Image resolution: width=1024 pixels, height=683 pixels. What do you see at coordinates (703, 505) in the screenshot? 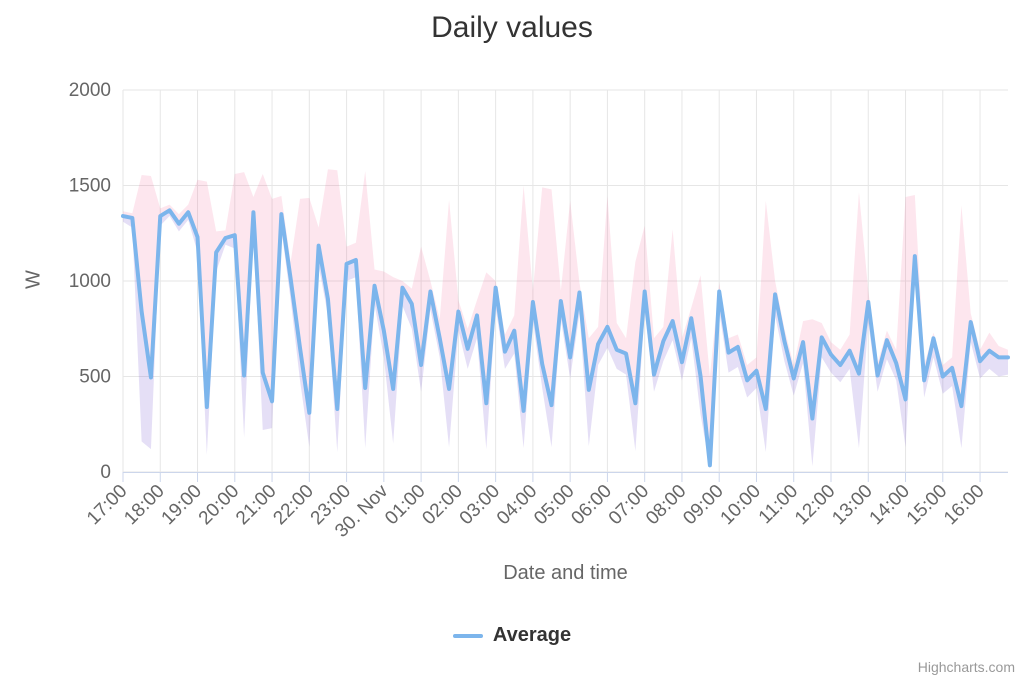
I see `x-tick-label: 09:00` at bounding box center [703, 505].